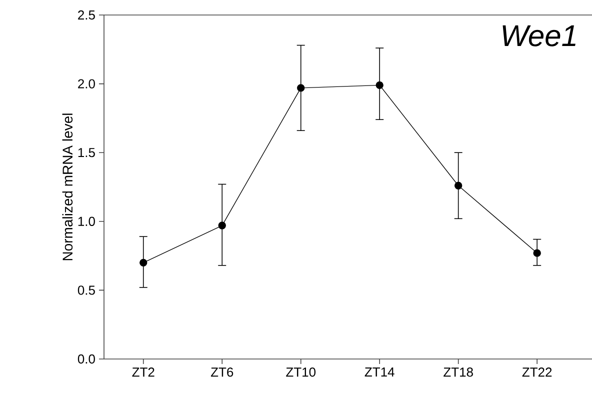  What do you see at coordinates (537, 372) in the screenshot?
I see `x-tick-label: ZT22` at bounding box center [537, 372].